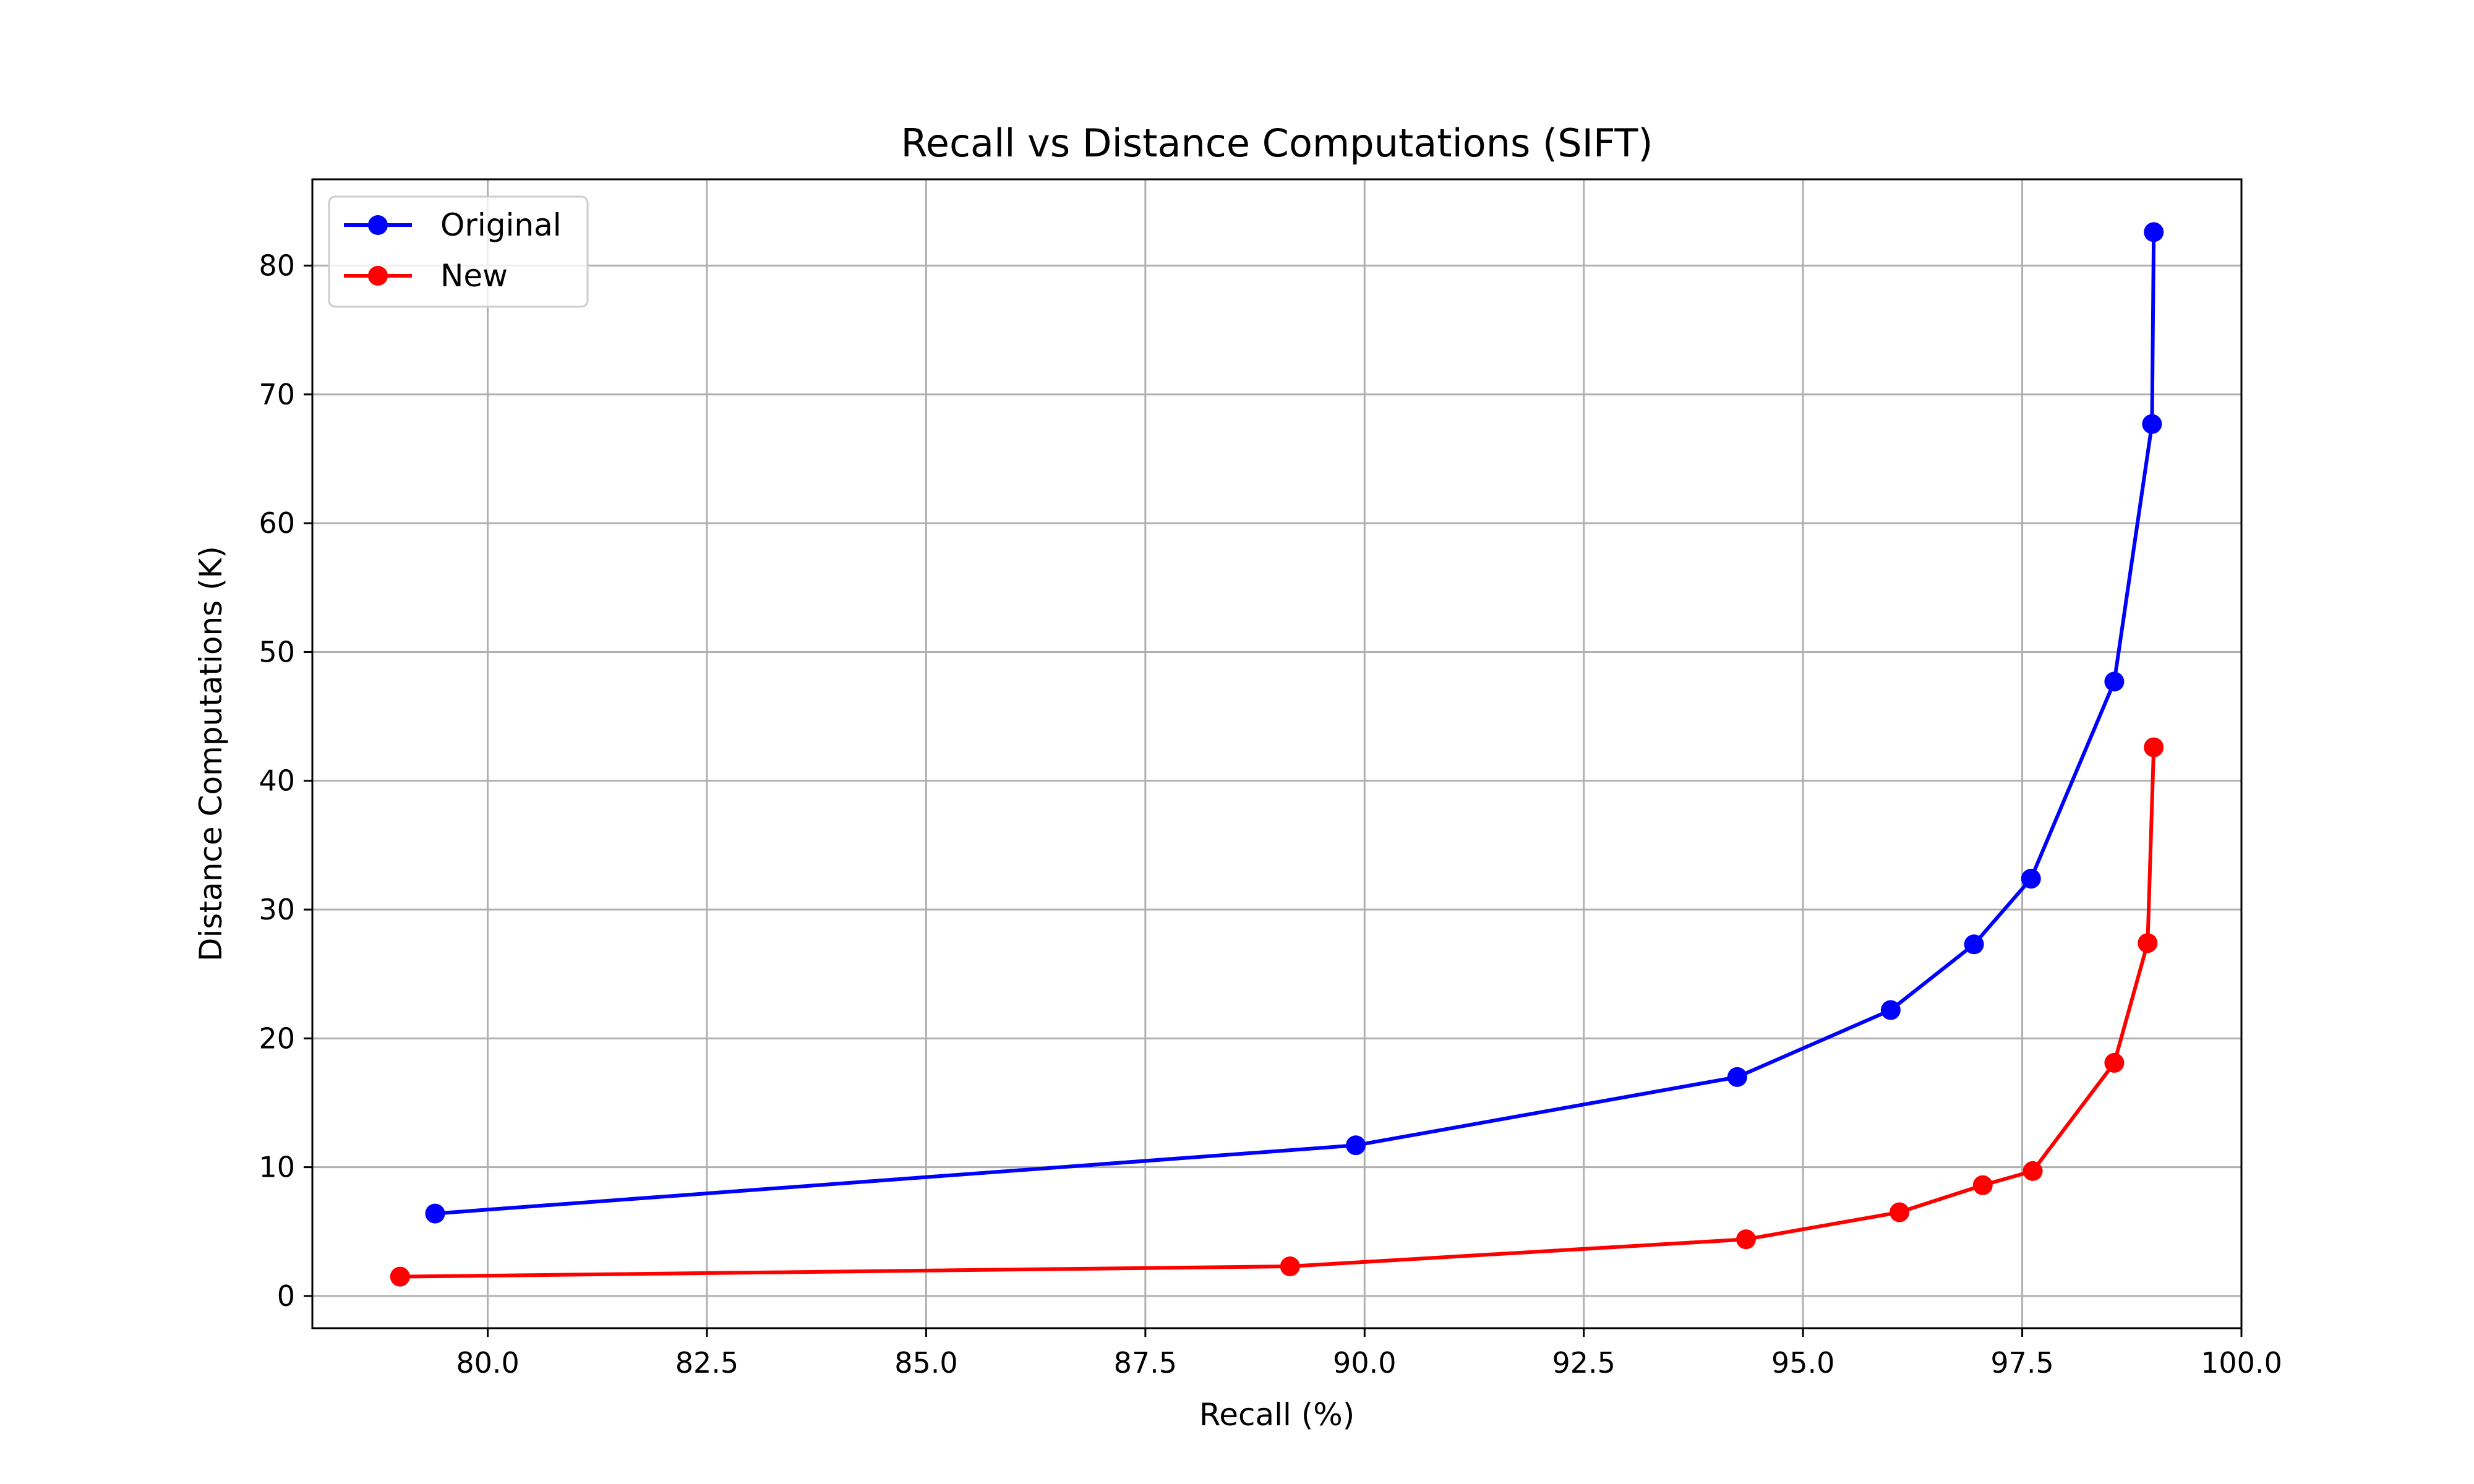 Image resolution: width=2474 pixels, height=1484 pixels. What do you see at coordinates (277, 1038) in the screenshot?
I see `y-tick-label: 20` at bounding box center [277, 1038].